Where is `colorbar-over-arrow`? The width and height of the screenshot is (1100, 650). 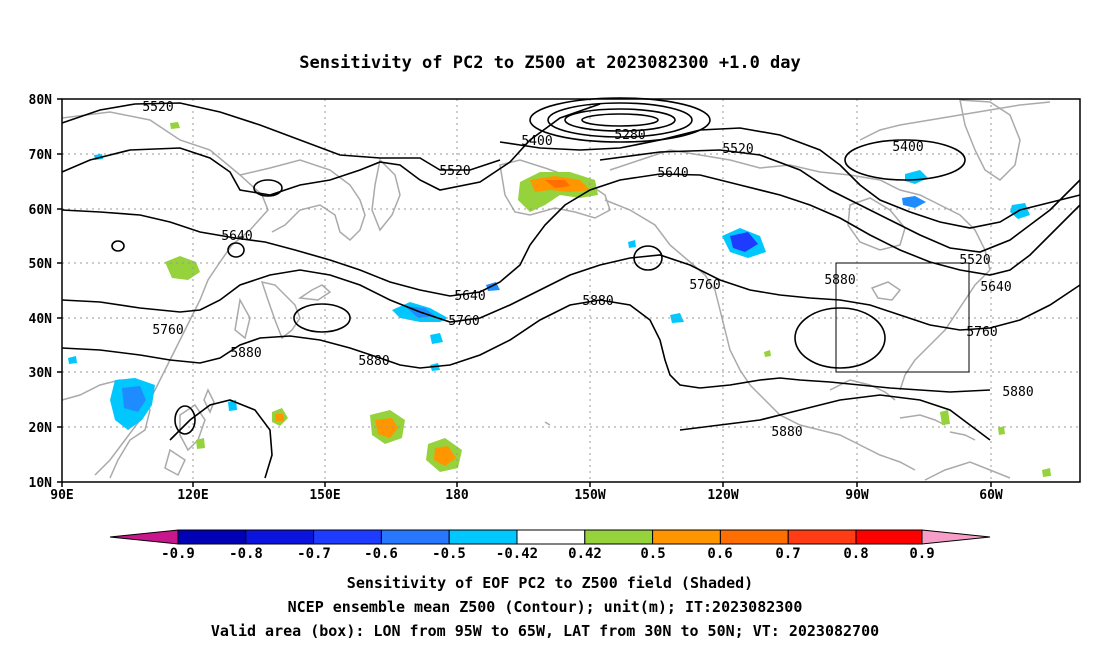 colorbar-over-arrow is located at coordinates (956, 537).